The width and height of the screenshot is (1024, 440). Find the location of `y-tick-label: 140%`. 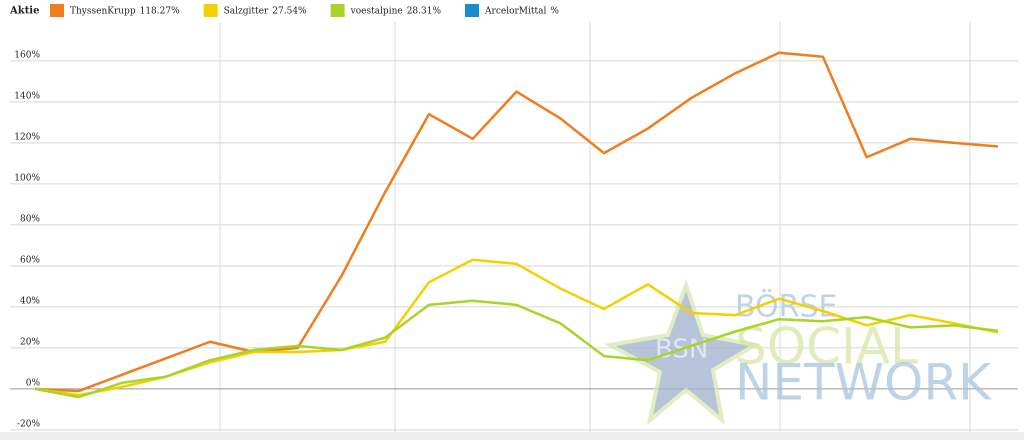

y-tick-label: 140% is located at coordinates (27, 96).